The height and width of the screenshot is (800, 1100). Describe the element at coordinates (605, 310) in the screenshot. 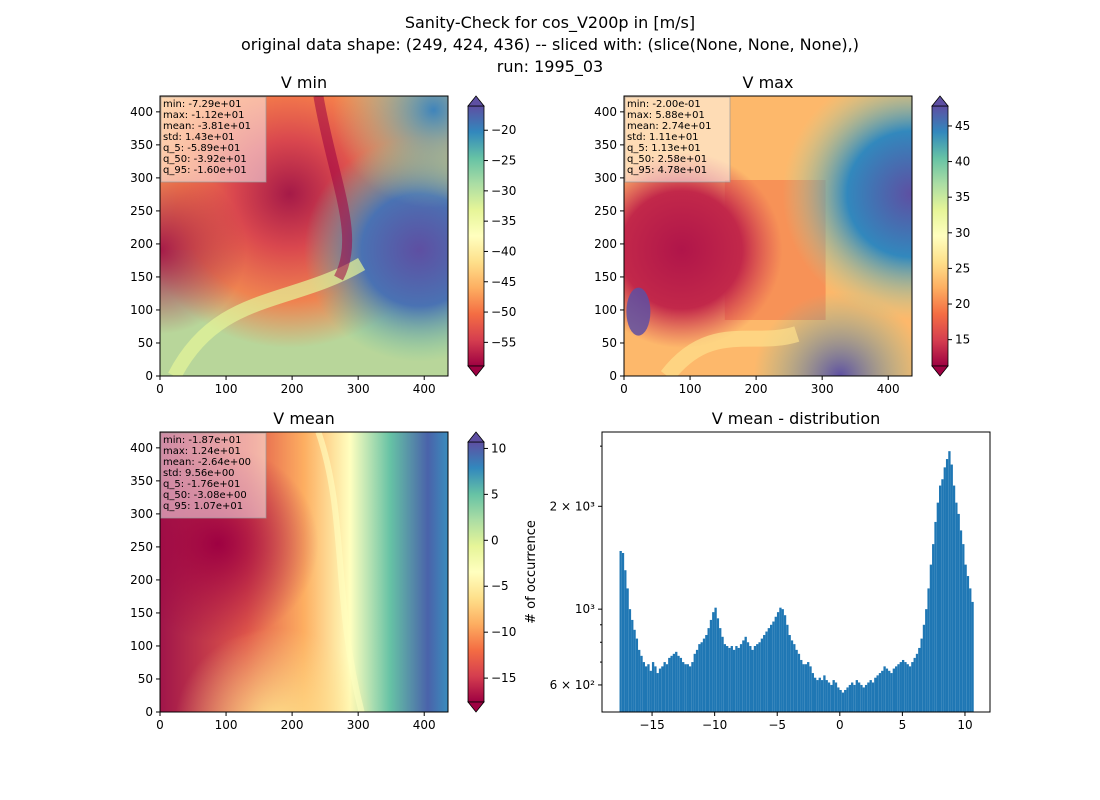

I see `y-tick-label: 100` at that location.